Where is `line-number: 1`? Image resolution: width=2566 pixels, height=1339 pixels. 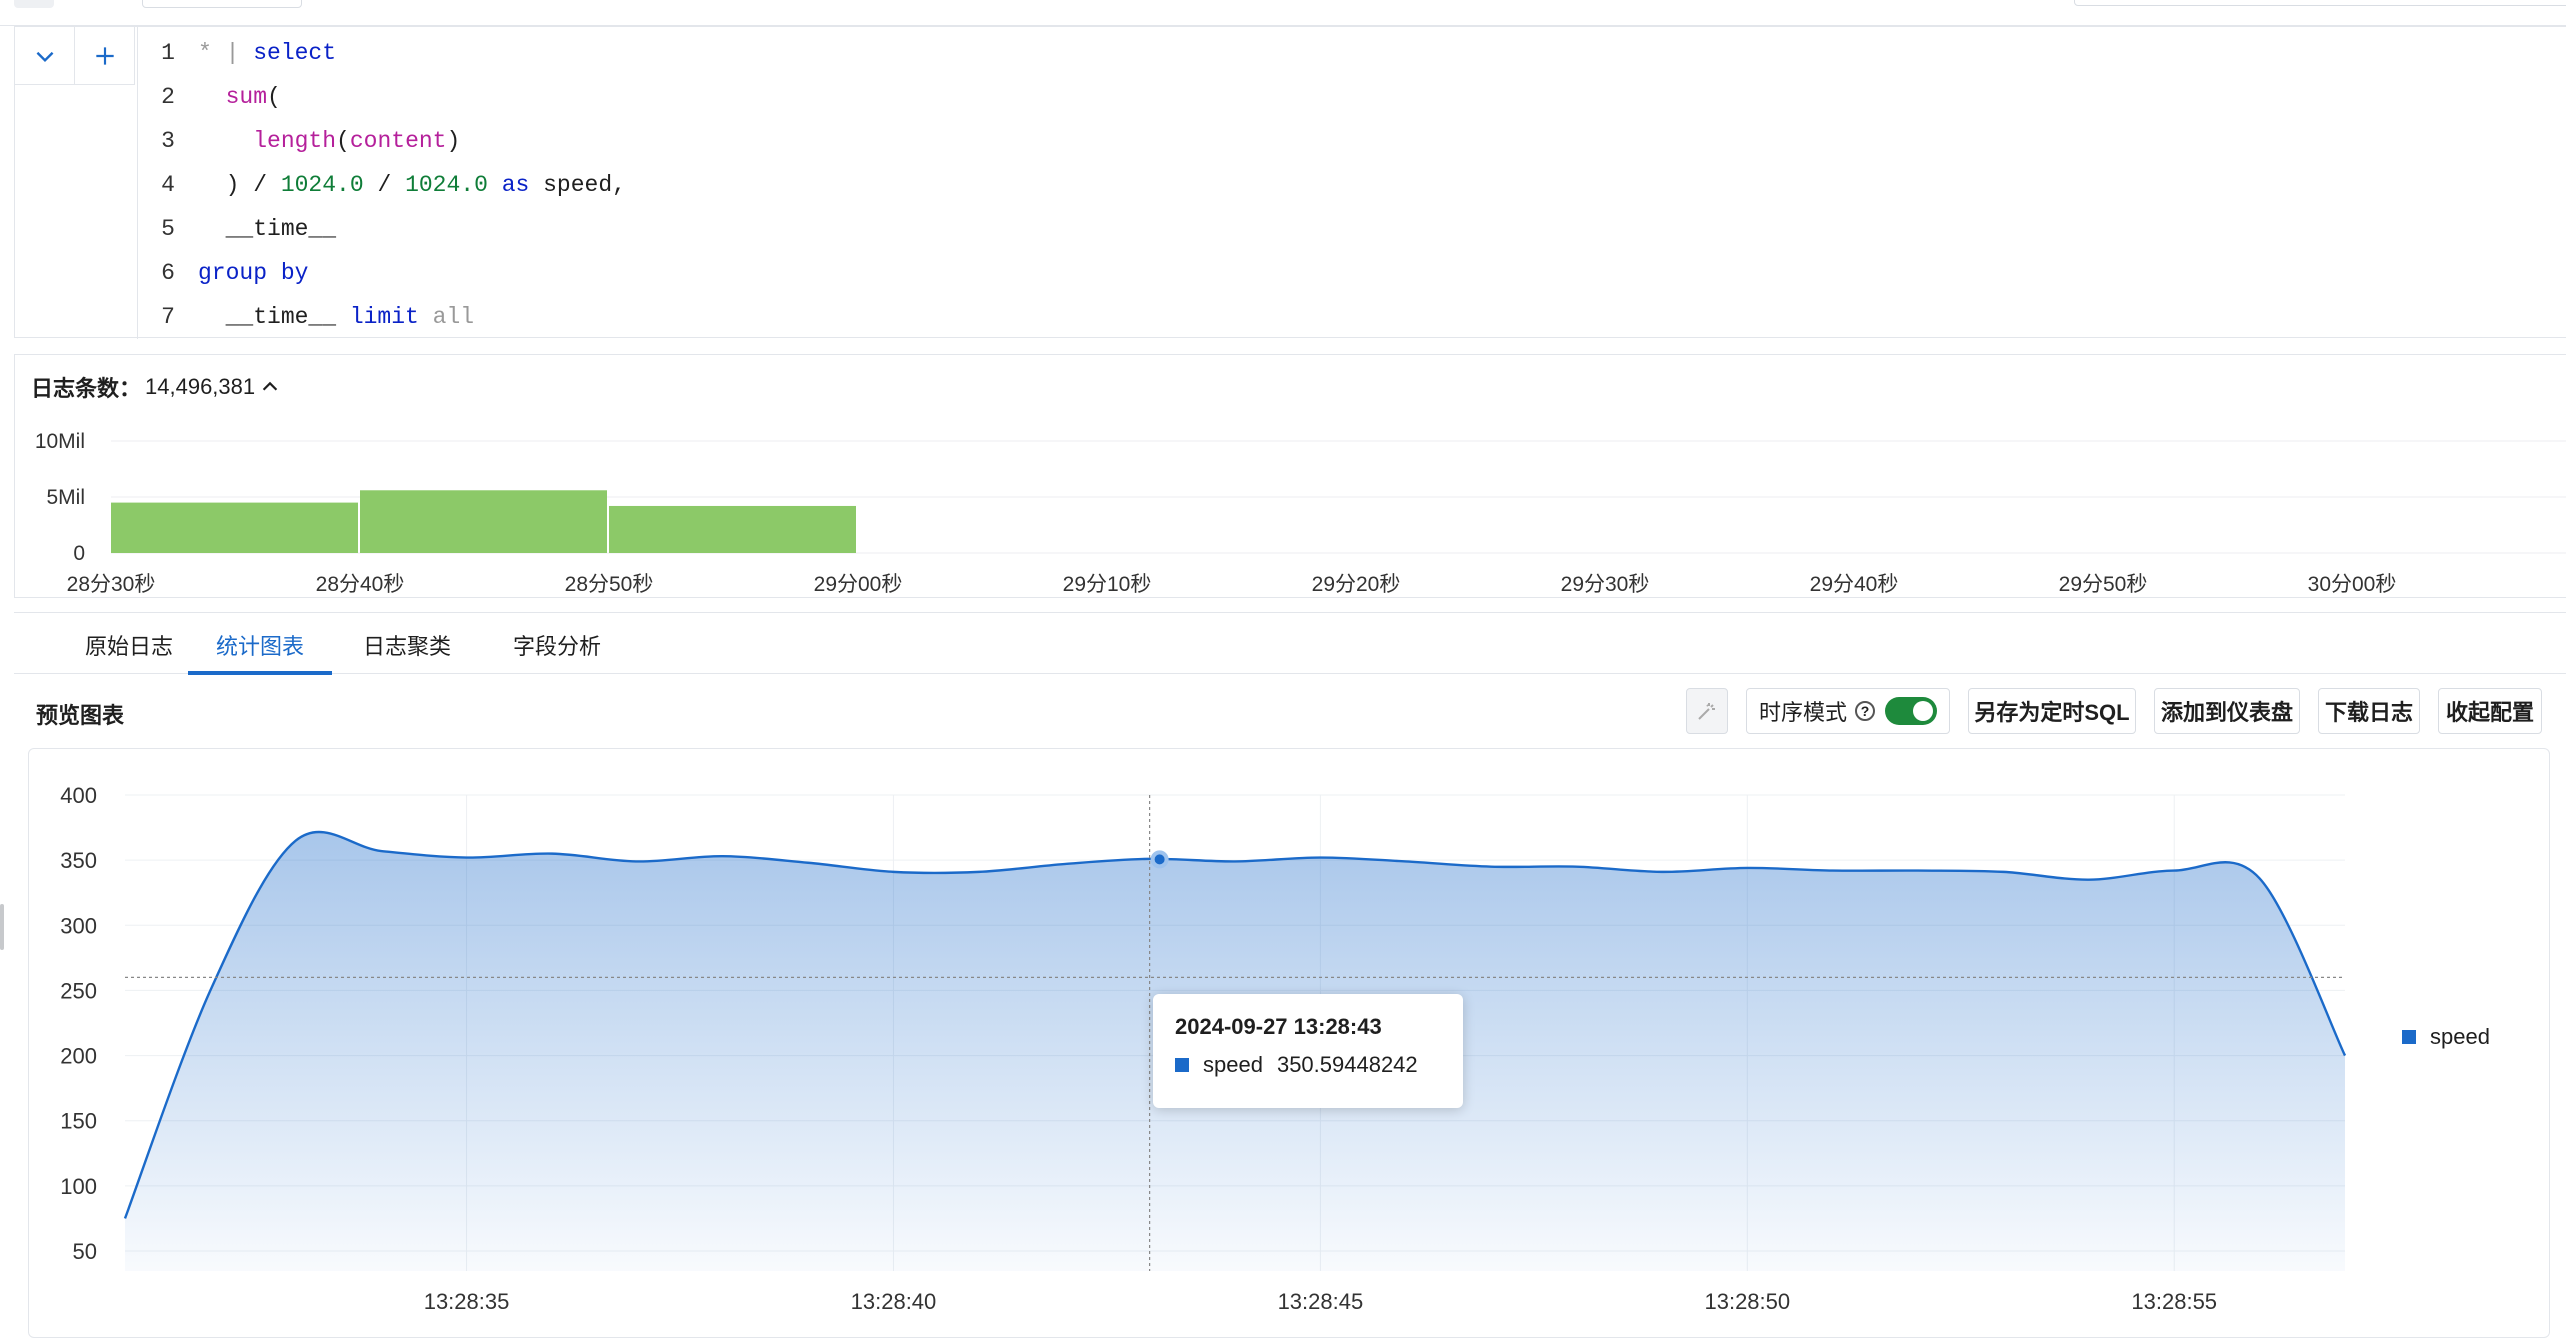 line-number: 1 is located at coordinates (168, 53).